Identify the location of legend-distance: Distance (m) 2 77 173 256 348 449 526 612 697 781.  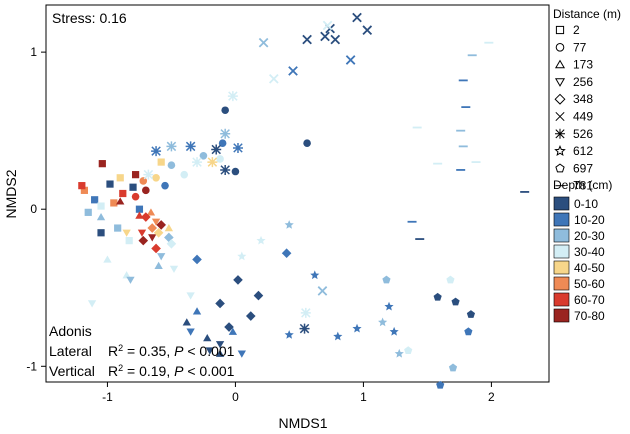
(587, 100).